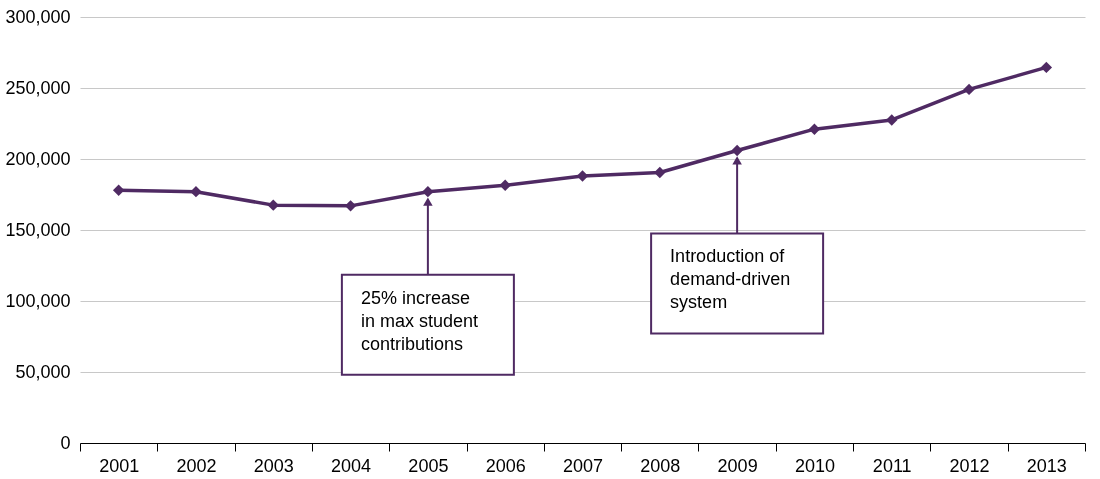 The width and height of the screenshot is (1100, 479). What do you see at coordinates (43, 371) in the screenshot?
I see `y-tick-label: 50,000` at bounding box center [43, 371].